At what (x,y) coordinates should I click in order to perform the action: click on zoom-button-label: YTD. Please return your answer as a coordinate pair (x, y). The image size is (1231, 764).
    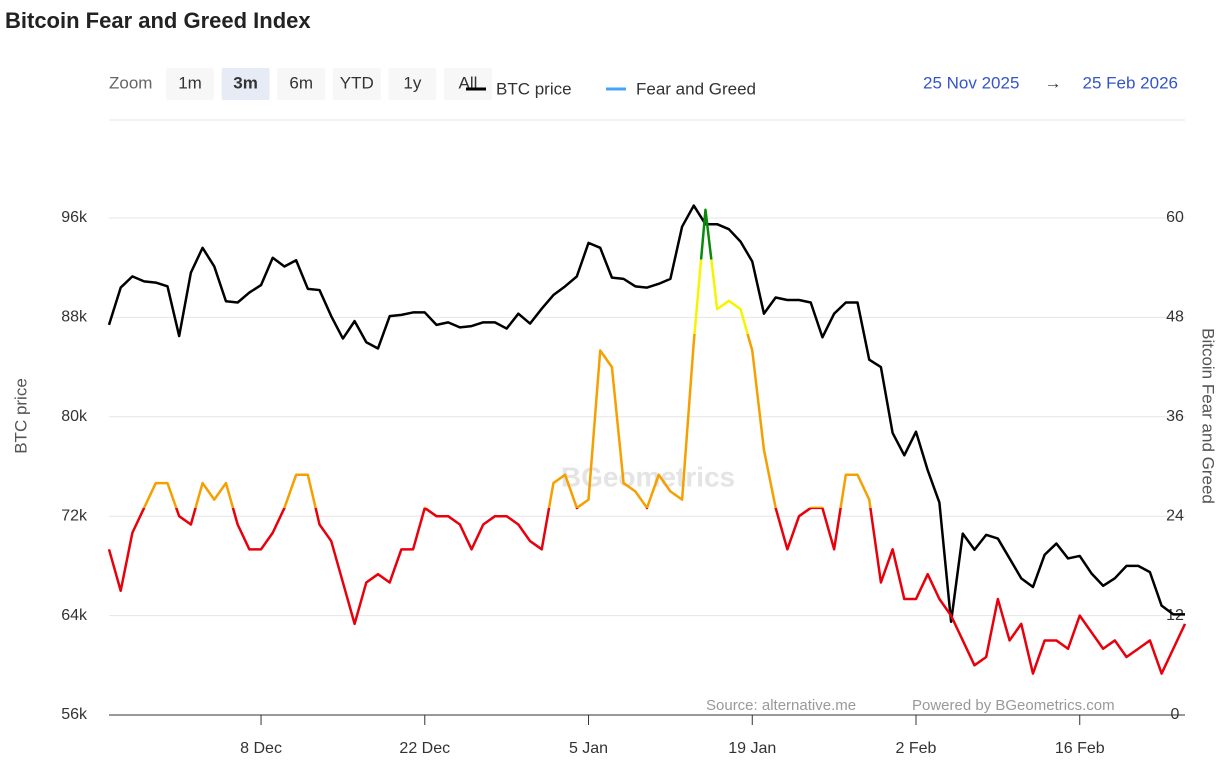
    Looking at the image, I should click on (357, 82).